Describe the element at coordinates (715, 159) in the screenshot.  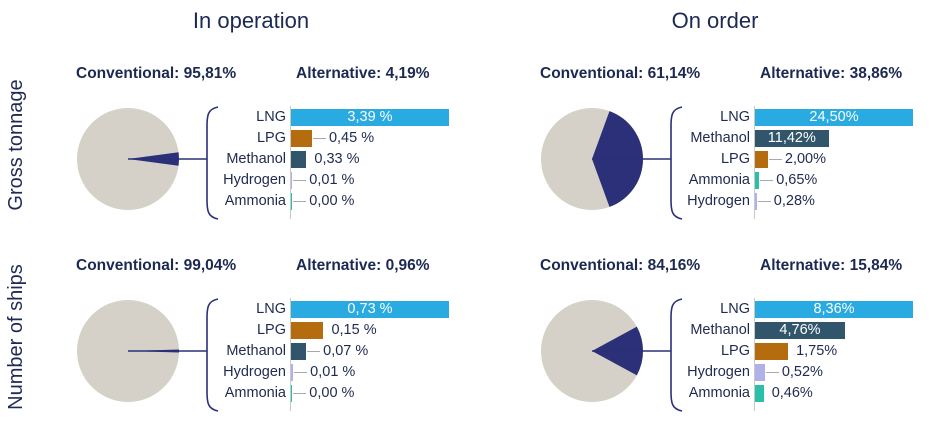
I see `fuel-row: LPG 2,00%` at that location.